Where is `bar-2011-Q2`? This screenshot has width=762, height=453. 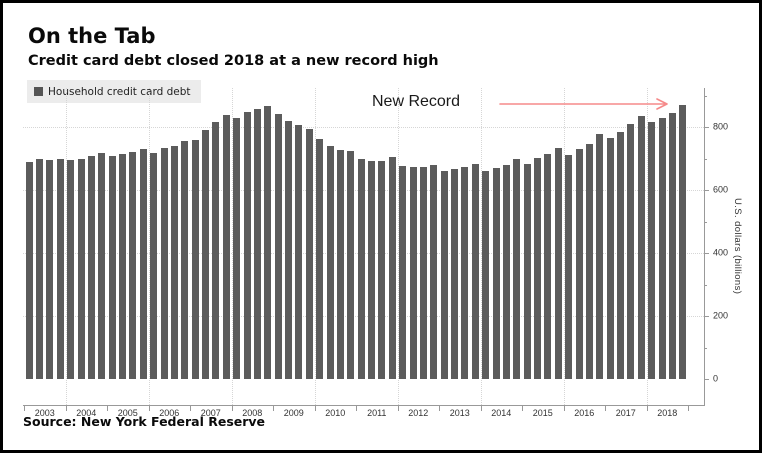 bar-2011-Q2 is located at coordinates (372, 270).